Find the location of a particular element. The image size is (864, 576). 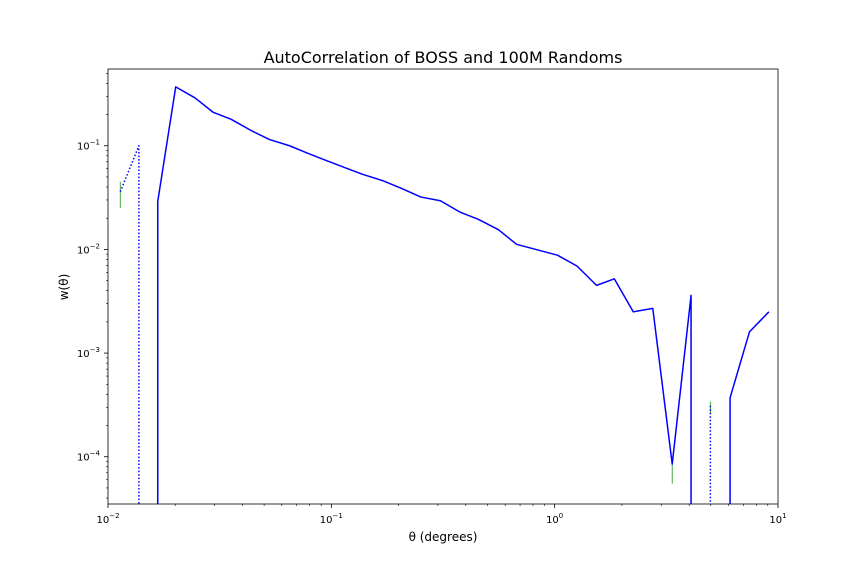

x-tick-label-0: 10⁻² is located at coordinates (107, 519).